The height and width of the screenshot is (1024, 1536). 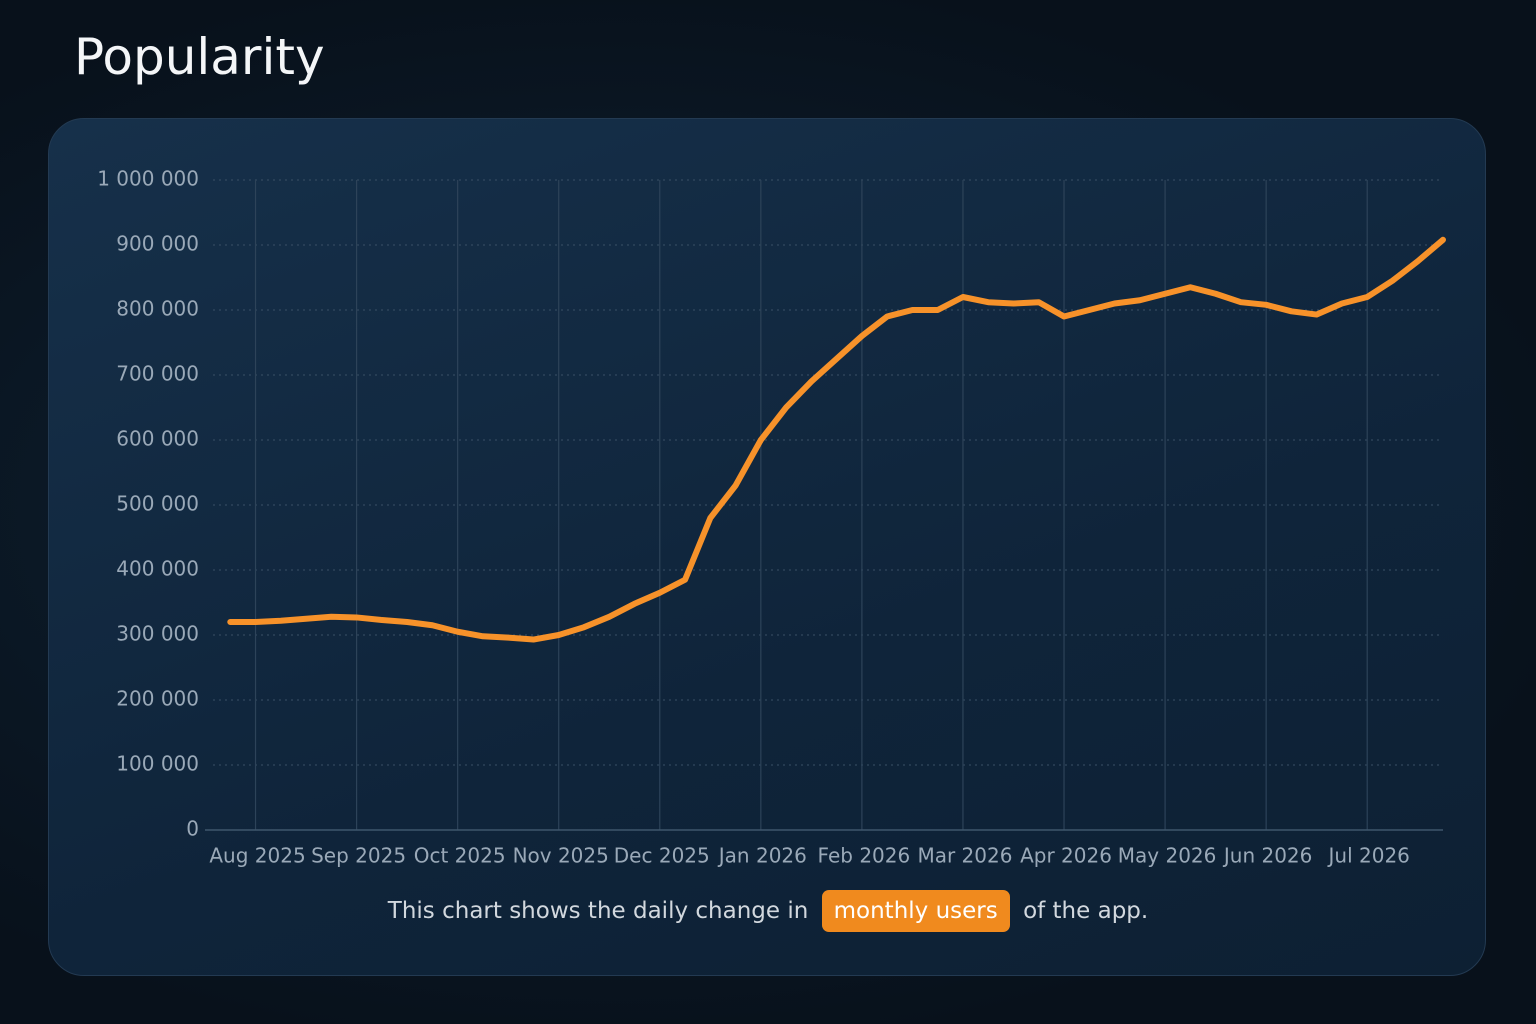 I want to click on y-tick-label: 0, so click(x=192, y=829).